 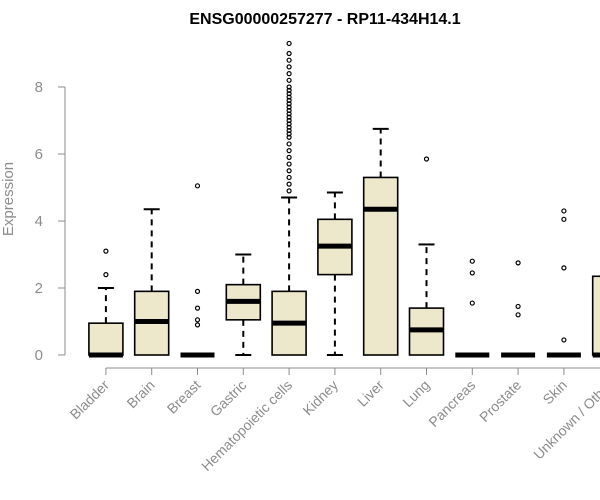 I want to click on y-tick-label: 0, so click(x=39, y=355).